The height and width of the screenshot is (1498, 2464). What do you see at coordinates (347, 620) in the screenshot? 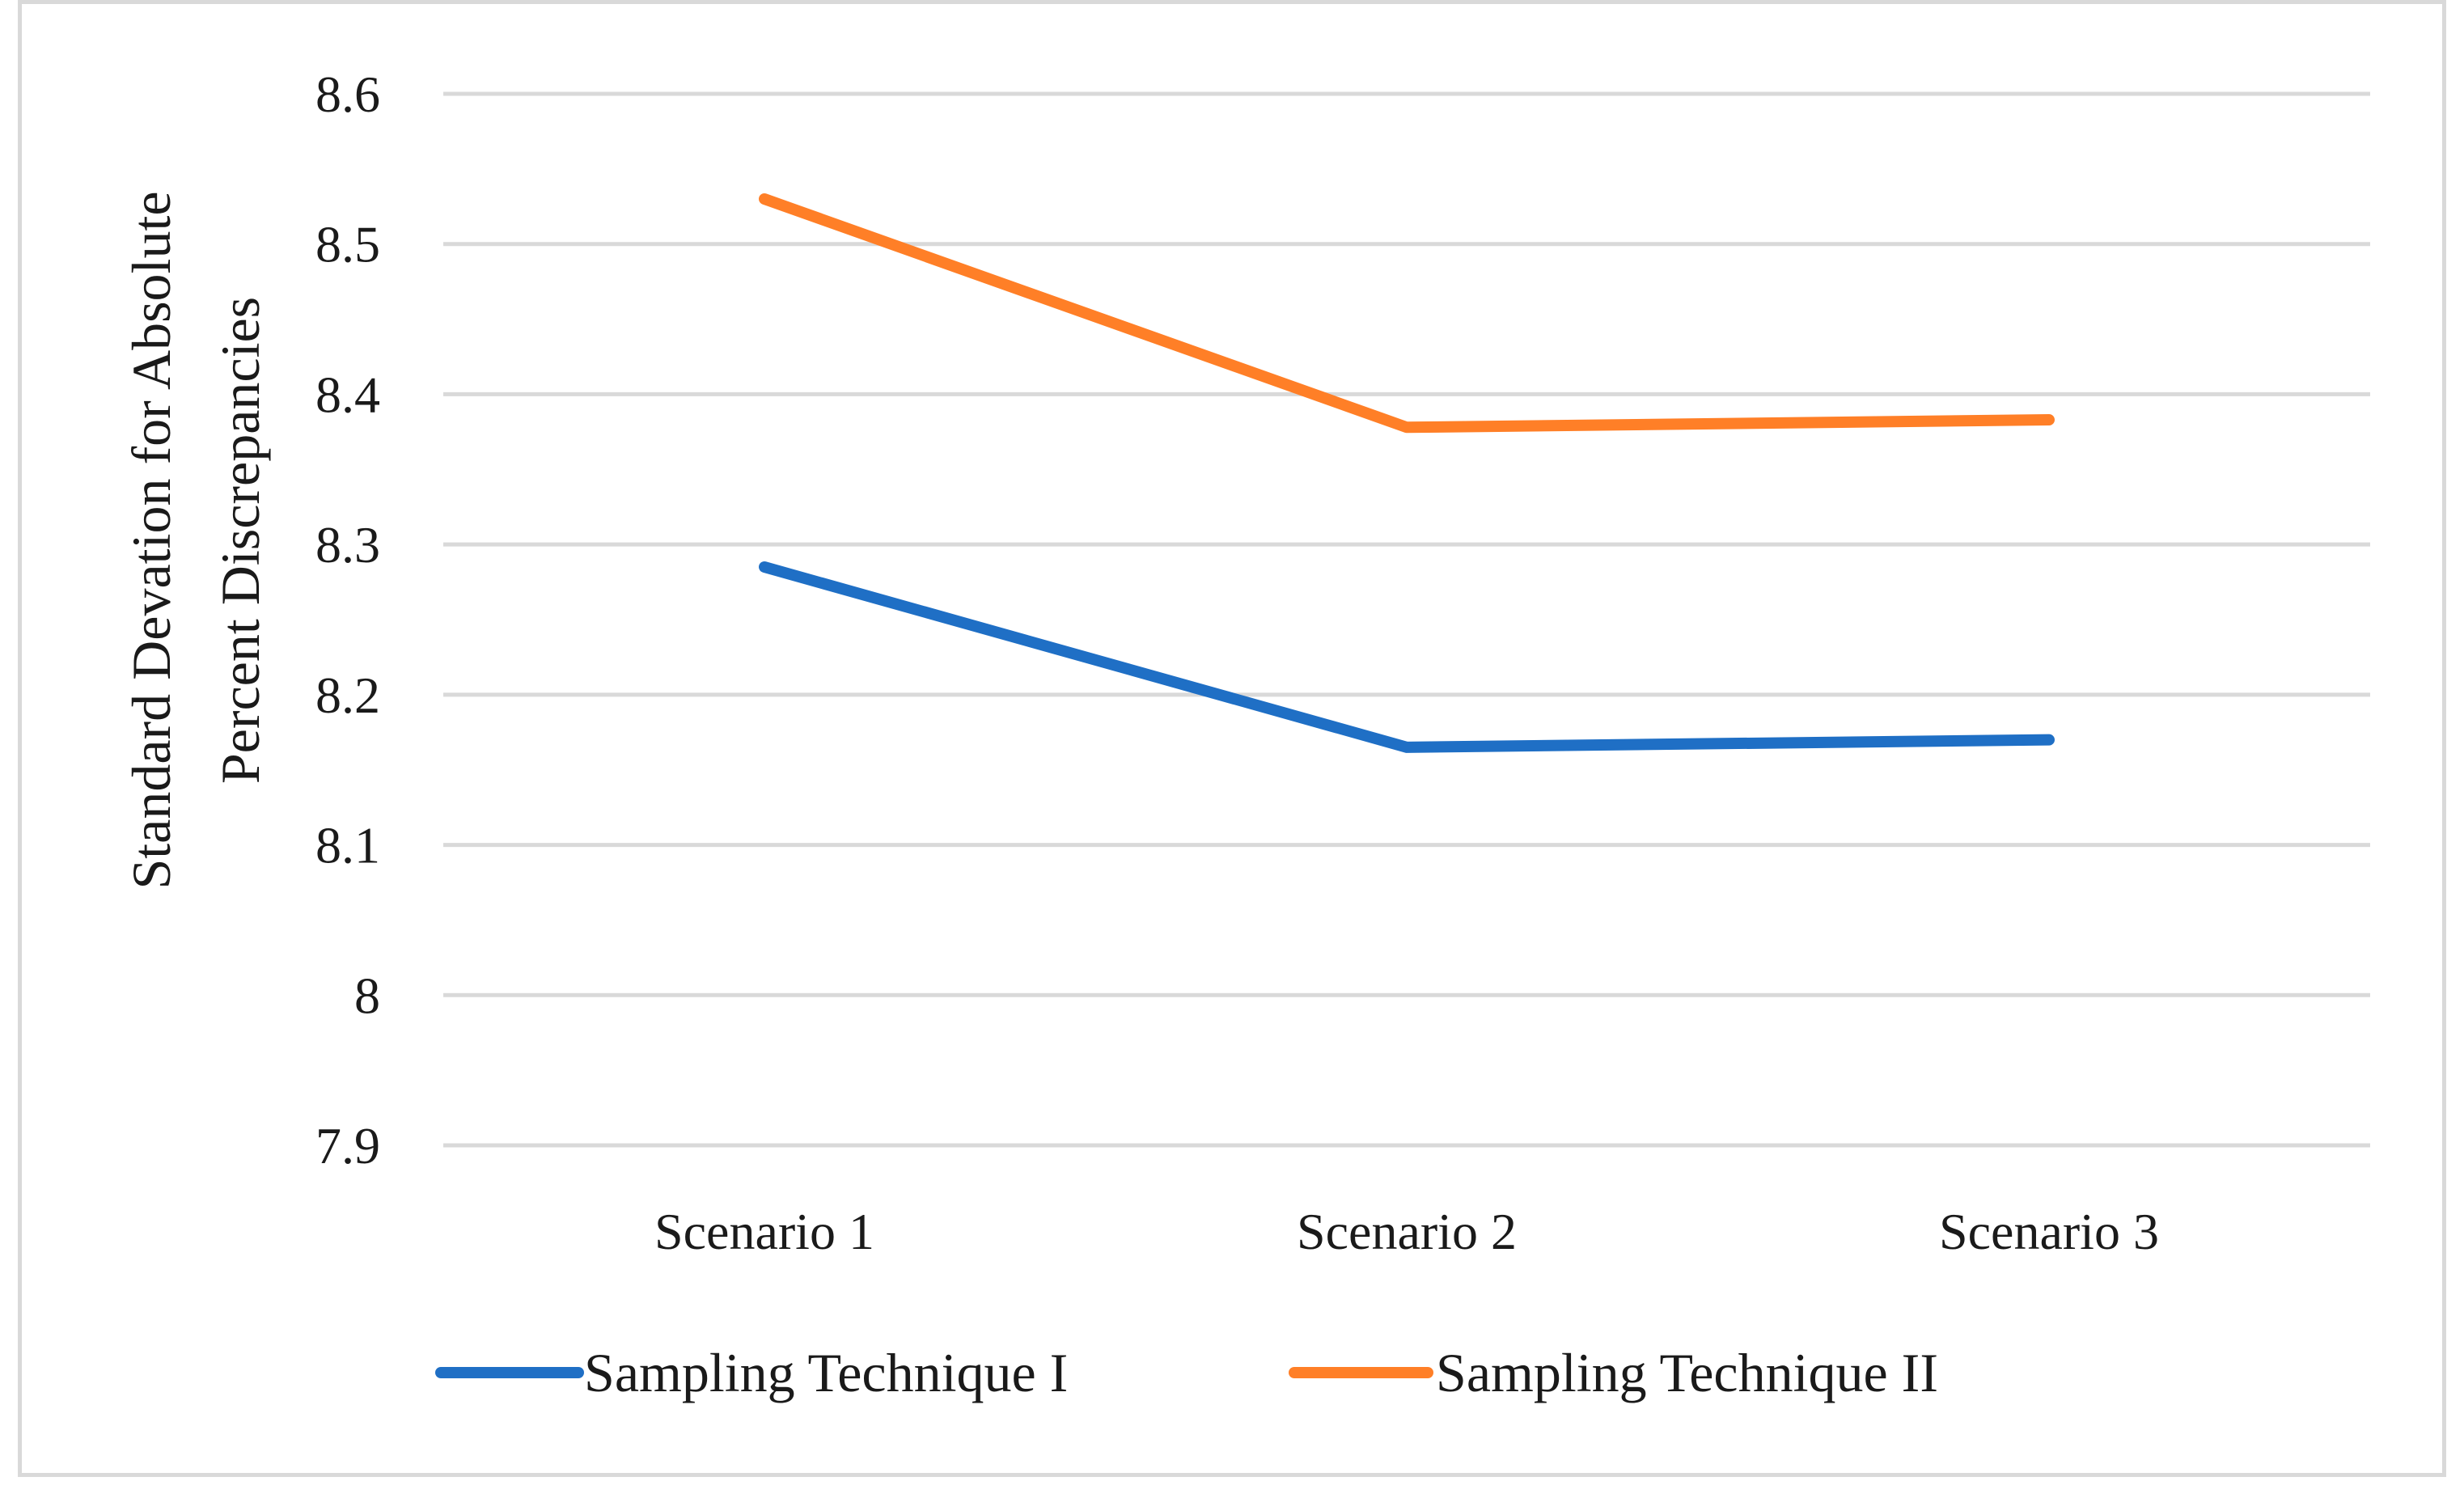
I see `y-axis-tick-labels: 7.9 8 8.1 8.2 8.3 8.4 8.5 8.6` at bounding box center [347, 620].